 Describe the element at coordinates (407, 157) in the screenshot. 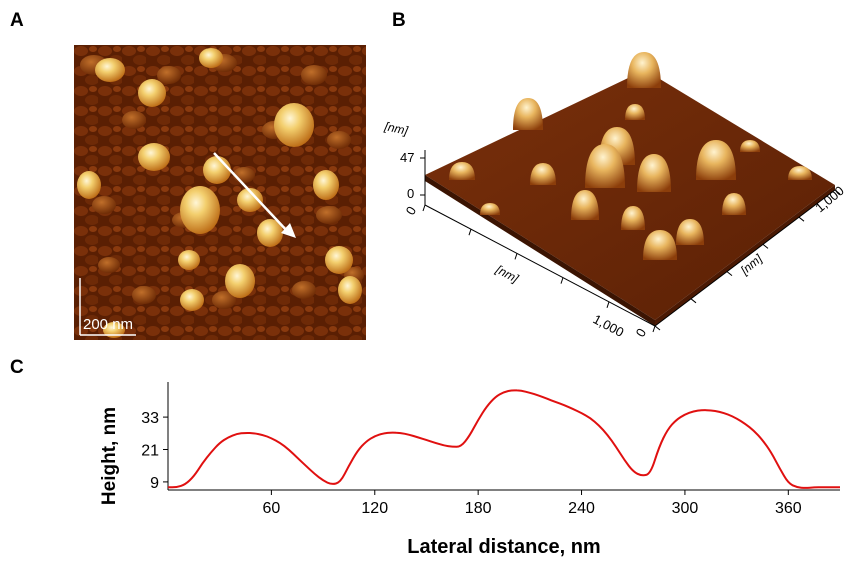

I see `z-tick-47: 47` at that location.